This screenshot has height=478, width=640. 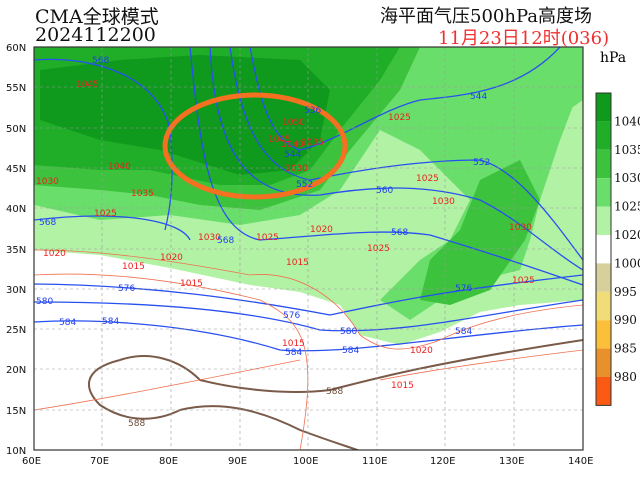 What do you see at coordinates (95, 35) in the screenshot?
I see `run-time: 2024112200` at bounding box center [95, 35].